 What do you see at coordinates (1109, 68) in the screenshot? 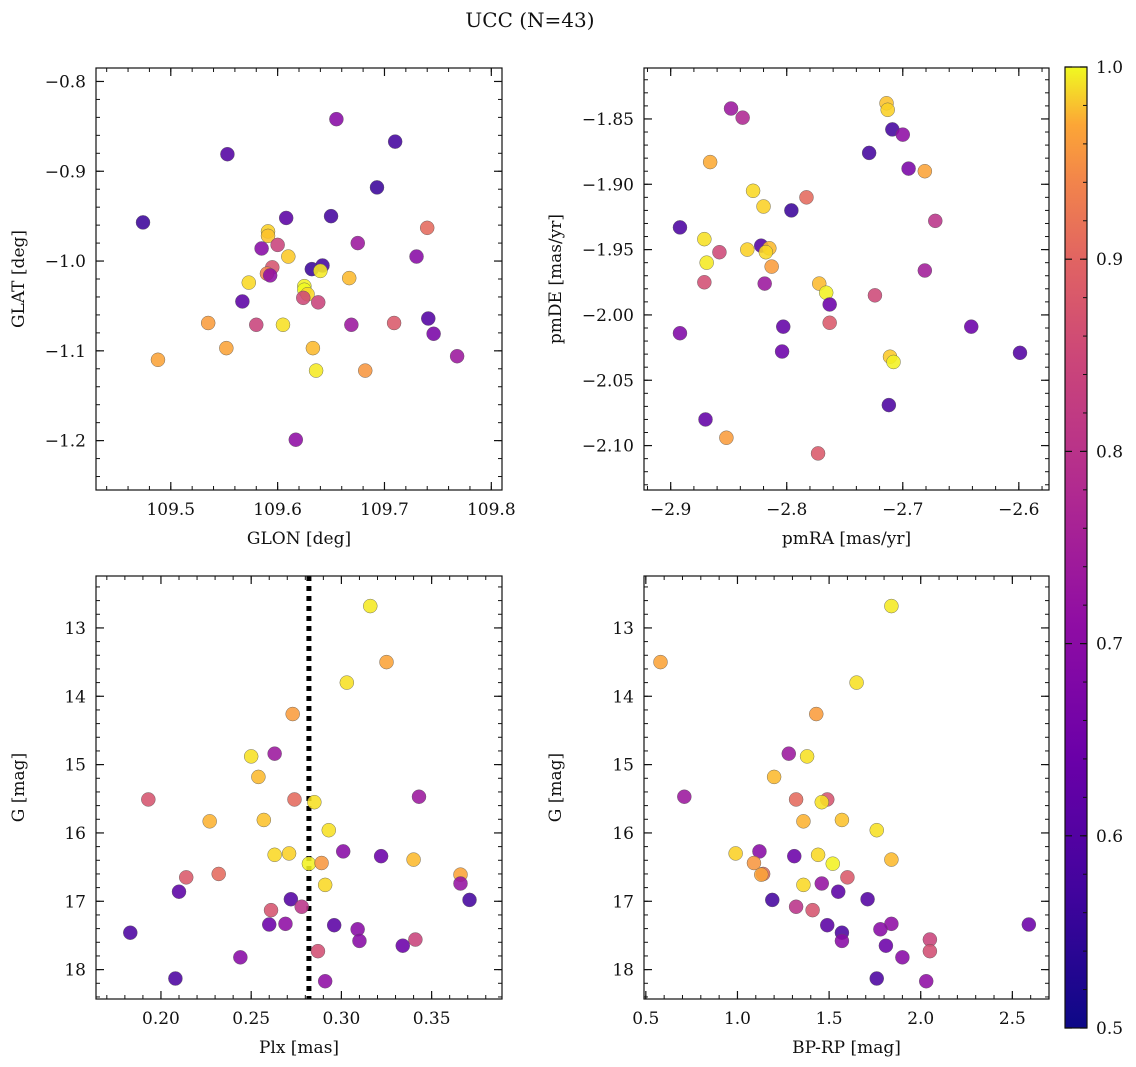
I see `colorbar-tick-label: 1.0` at bounding box center [1109, 68].